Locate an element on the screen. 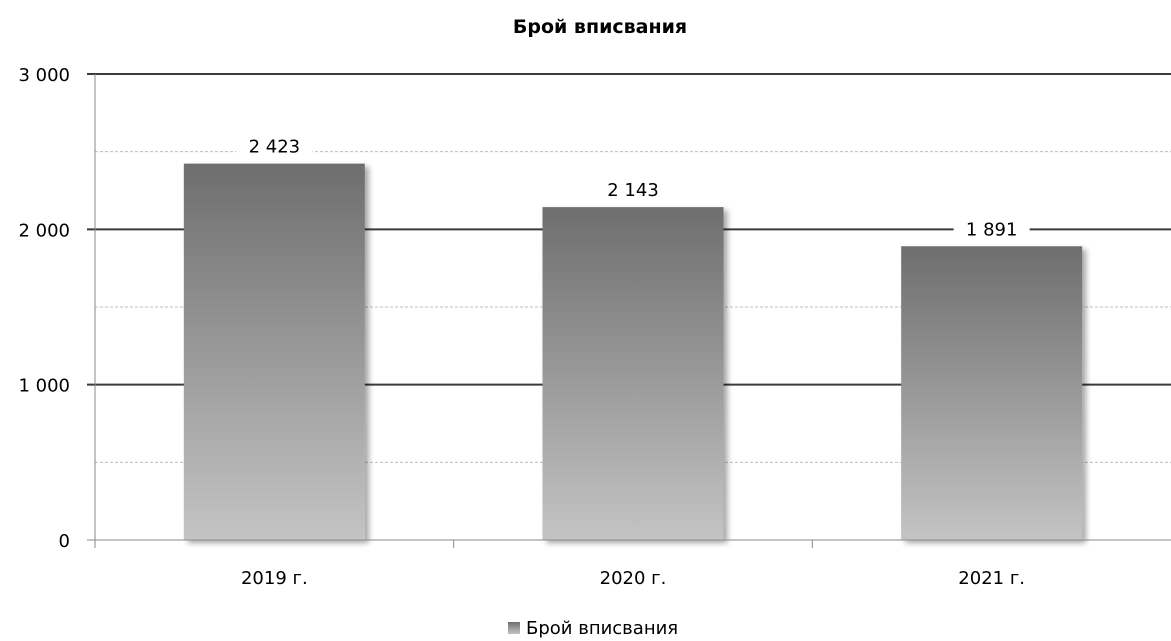 This screenshot has height=641, width=1171. y-tick-label: 1 000 is located at coordinates (44, 386).